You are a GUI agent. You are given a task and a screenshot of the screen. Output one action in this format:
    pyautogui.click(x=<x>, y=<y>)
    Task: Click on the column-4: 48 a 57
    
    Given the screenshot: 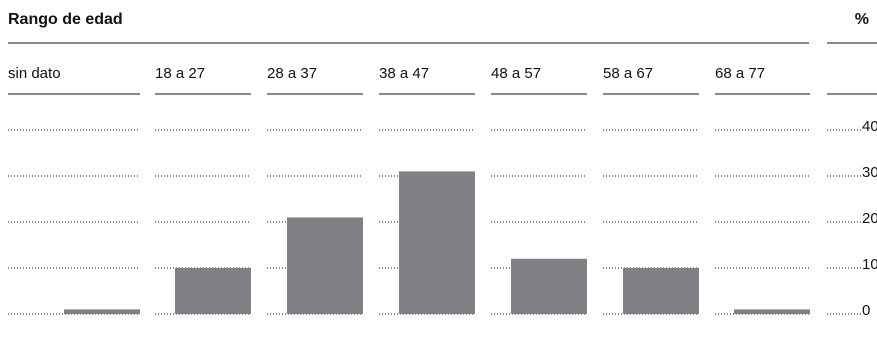 What is the action you would take?
    pyautogui.click(x=539, y=190)
    